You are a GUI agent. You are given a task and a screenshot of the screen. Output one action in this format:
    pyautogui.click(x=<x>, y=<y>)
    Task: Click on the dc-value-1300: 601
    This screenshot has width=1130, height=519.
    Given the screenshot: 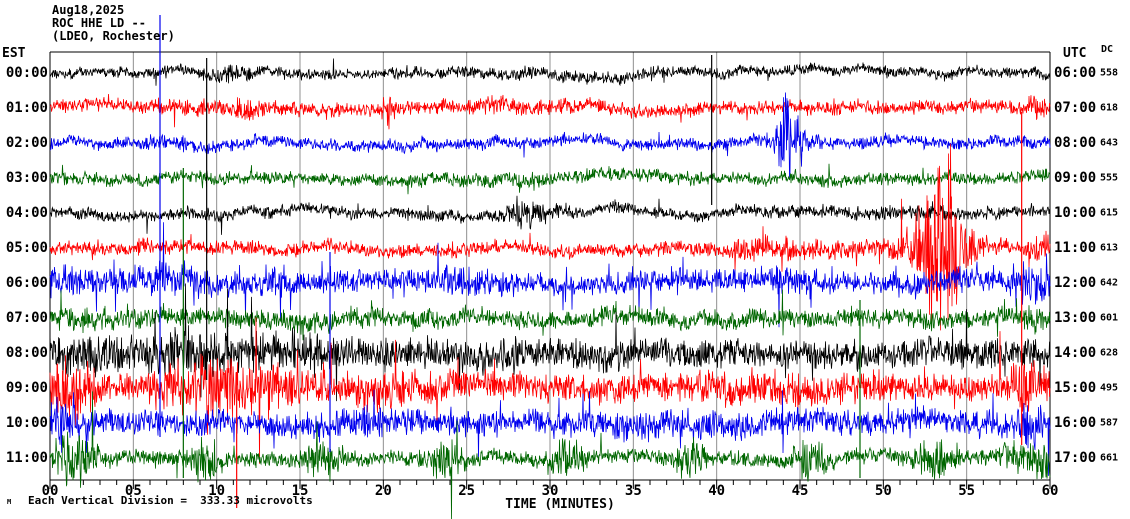 What is the action you would take?
    pyautogui.click(x=1109, y=318)
    